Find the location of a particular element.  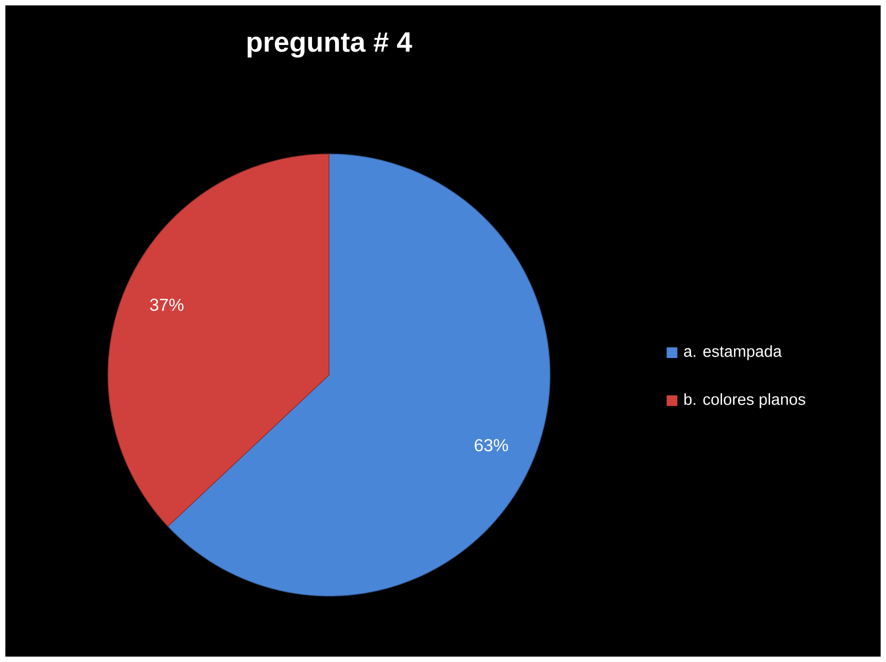

legend-label: b. colores planos is located at coordinates (745, 400).